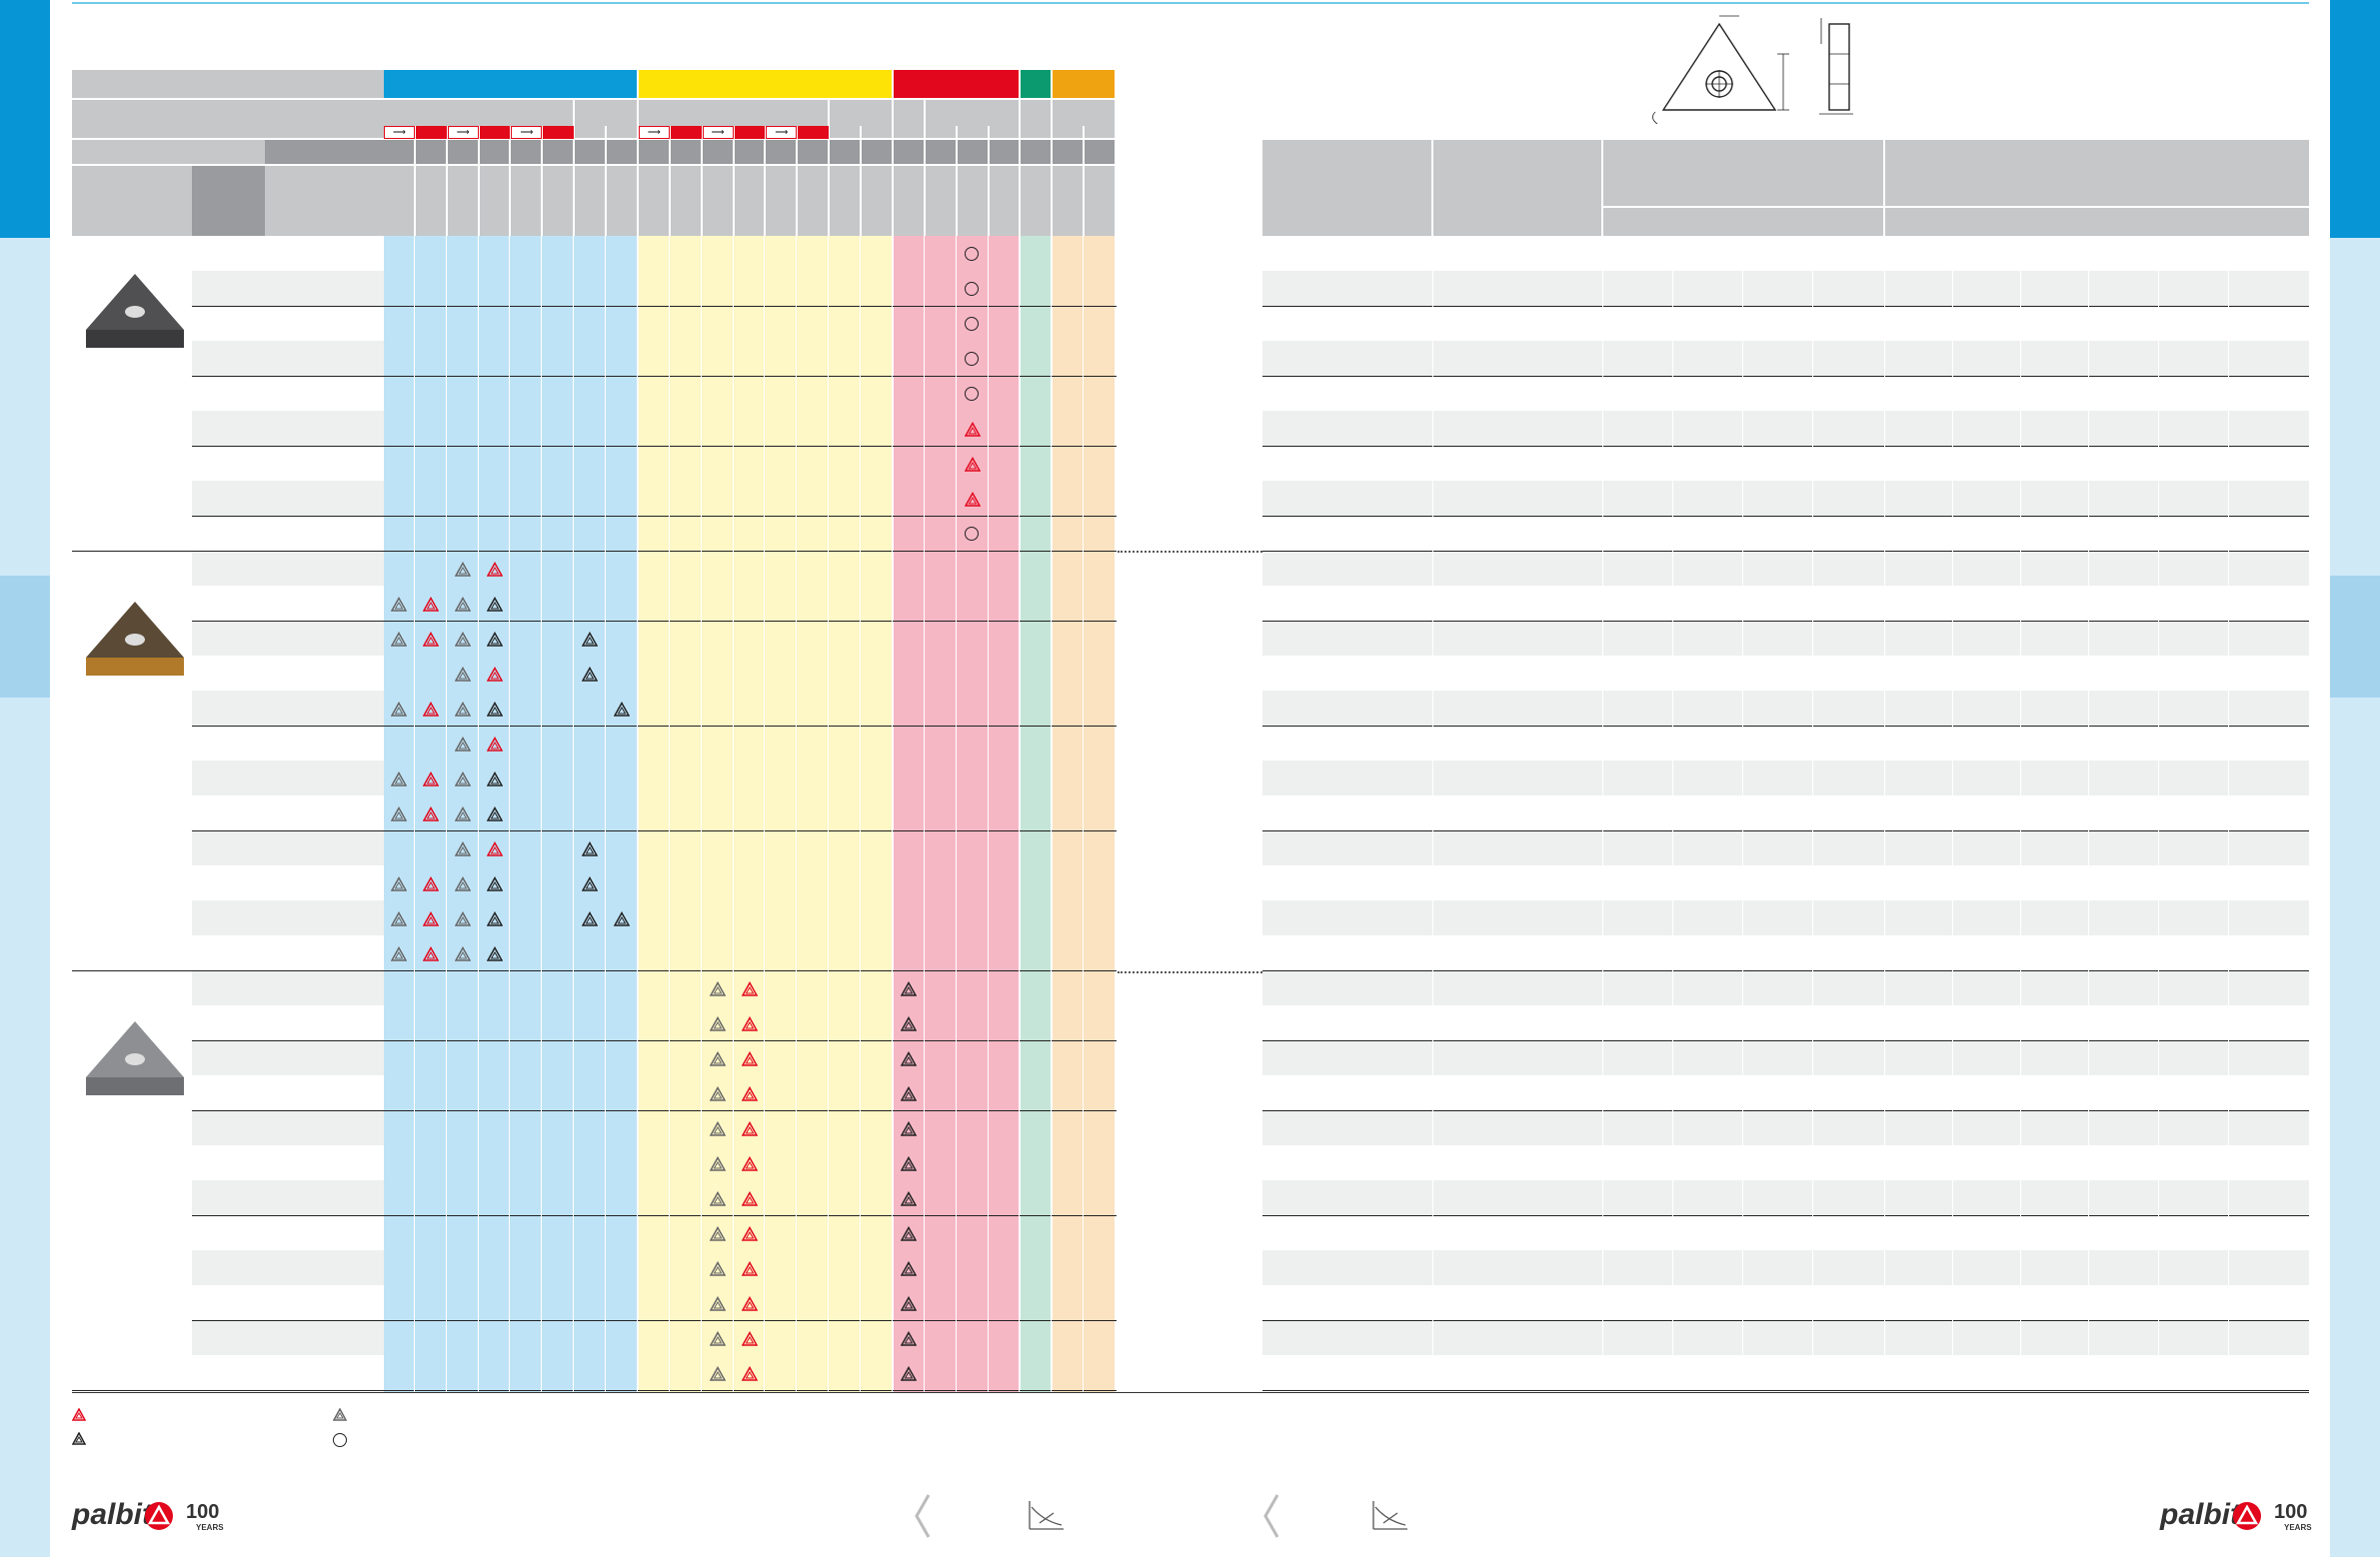 This screenshot has height=1558, width=2380. Describe the element at coordinates (956, 84) in the screenshot. I see `group-k-band` at that location.